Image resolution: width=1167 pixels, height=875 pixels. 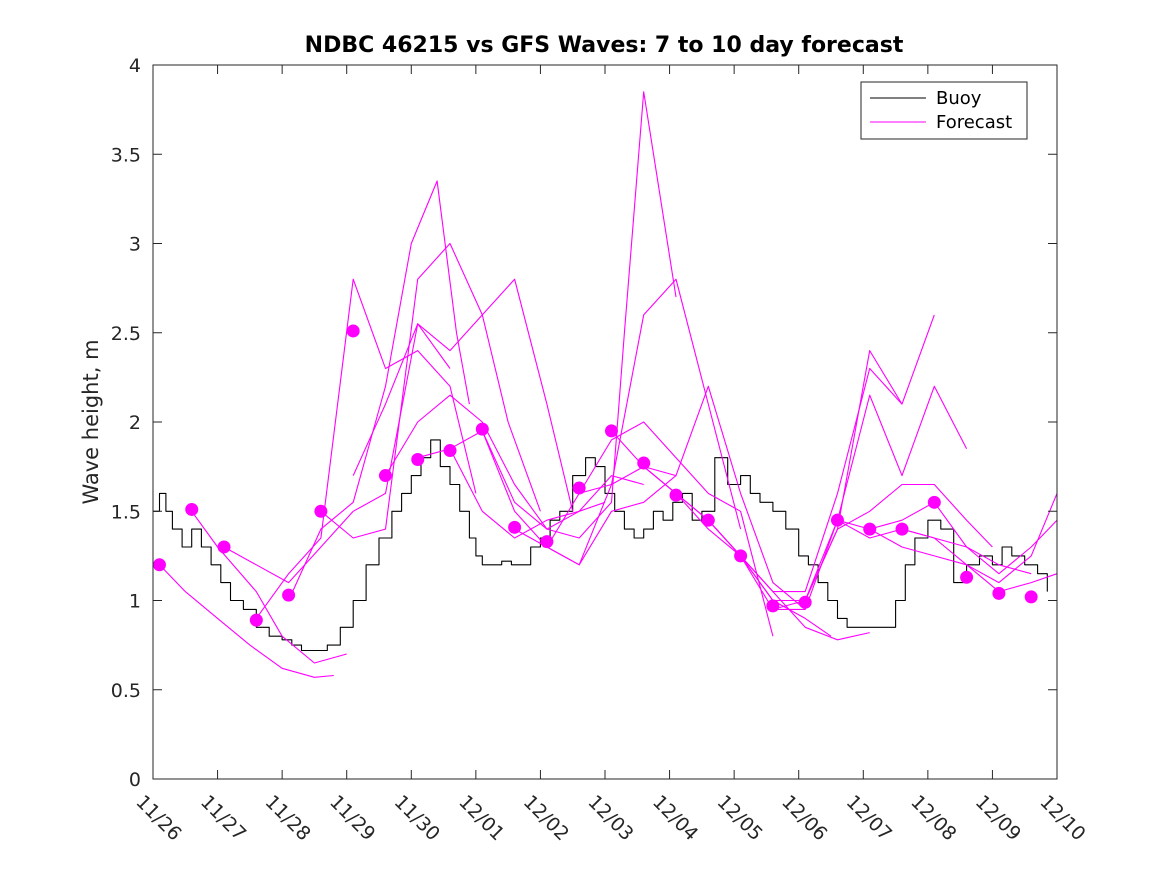 What do you see at coordinates (959, 98) in the screenshot?
I see `legend-label-buoy: Buoy` at bounding box center [959, 98].